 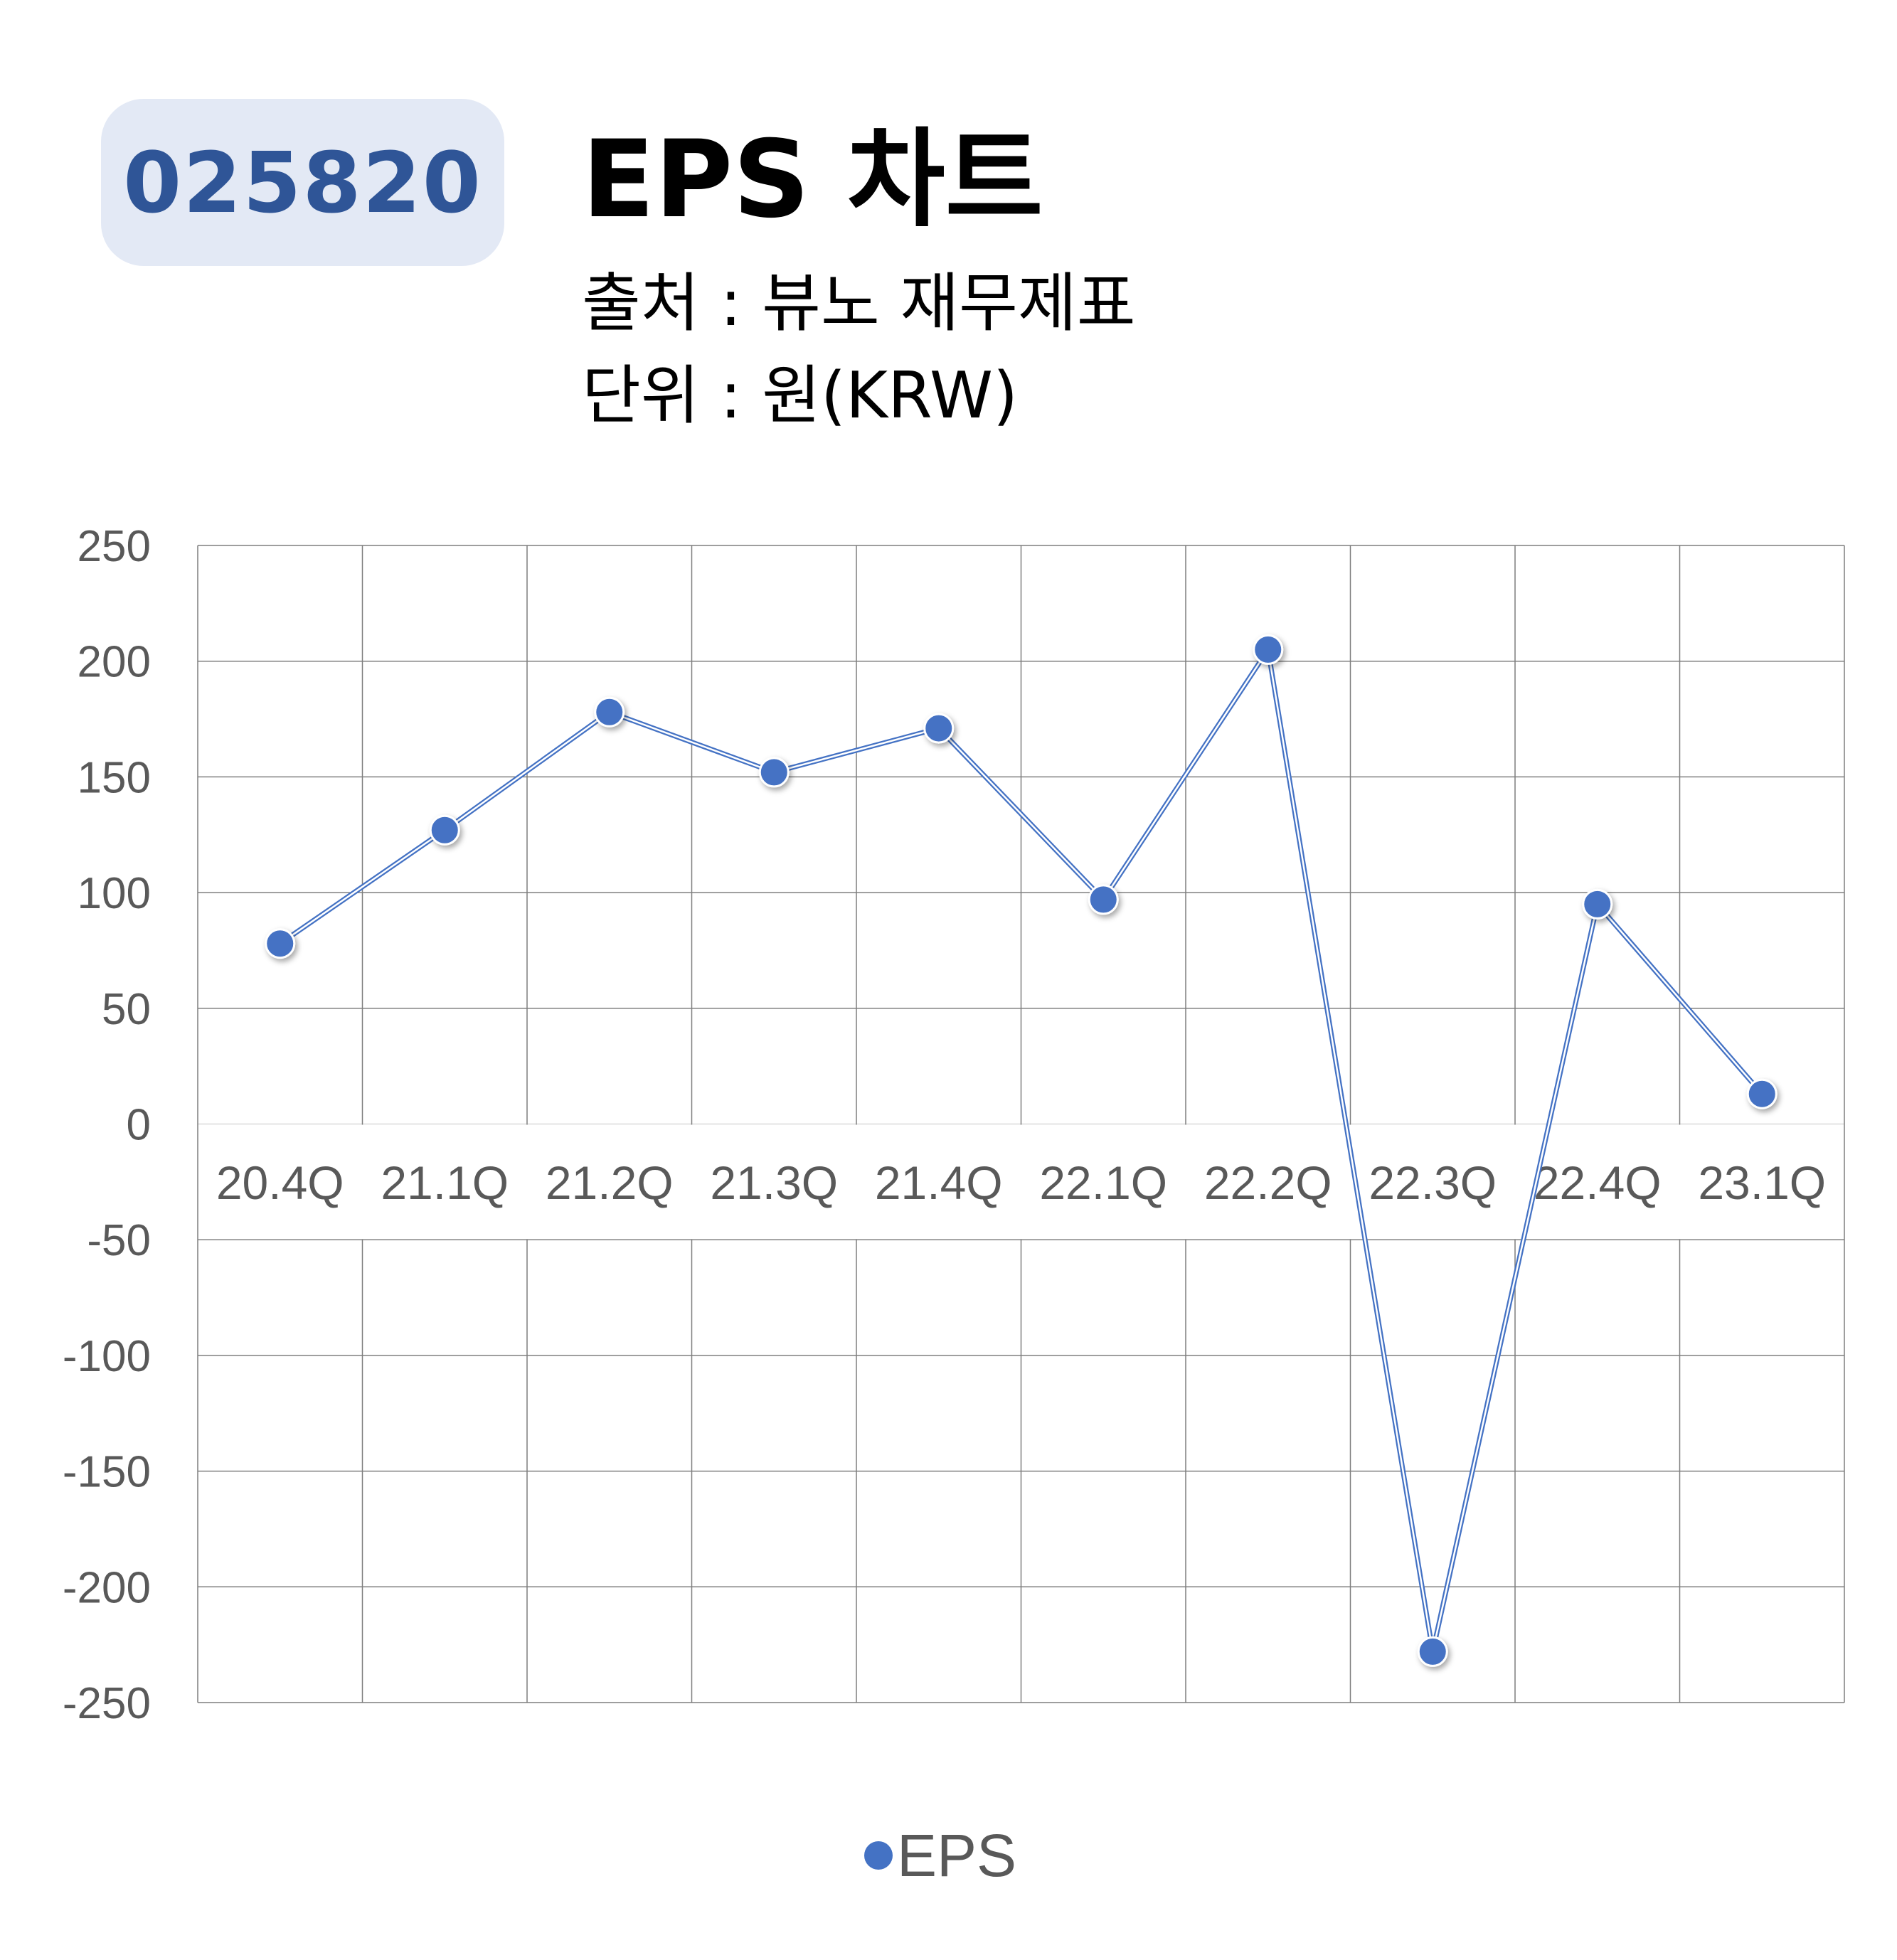 What do you see at coordinates (107, 1356) in the screenshot?
I see `y-tick-label: -100` at bounding box center [107, 1356].